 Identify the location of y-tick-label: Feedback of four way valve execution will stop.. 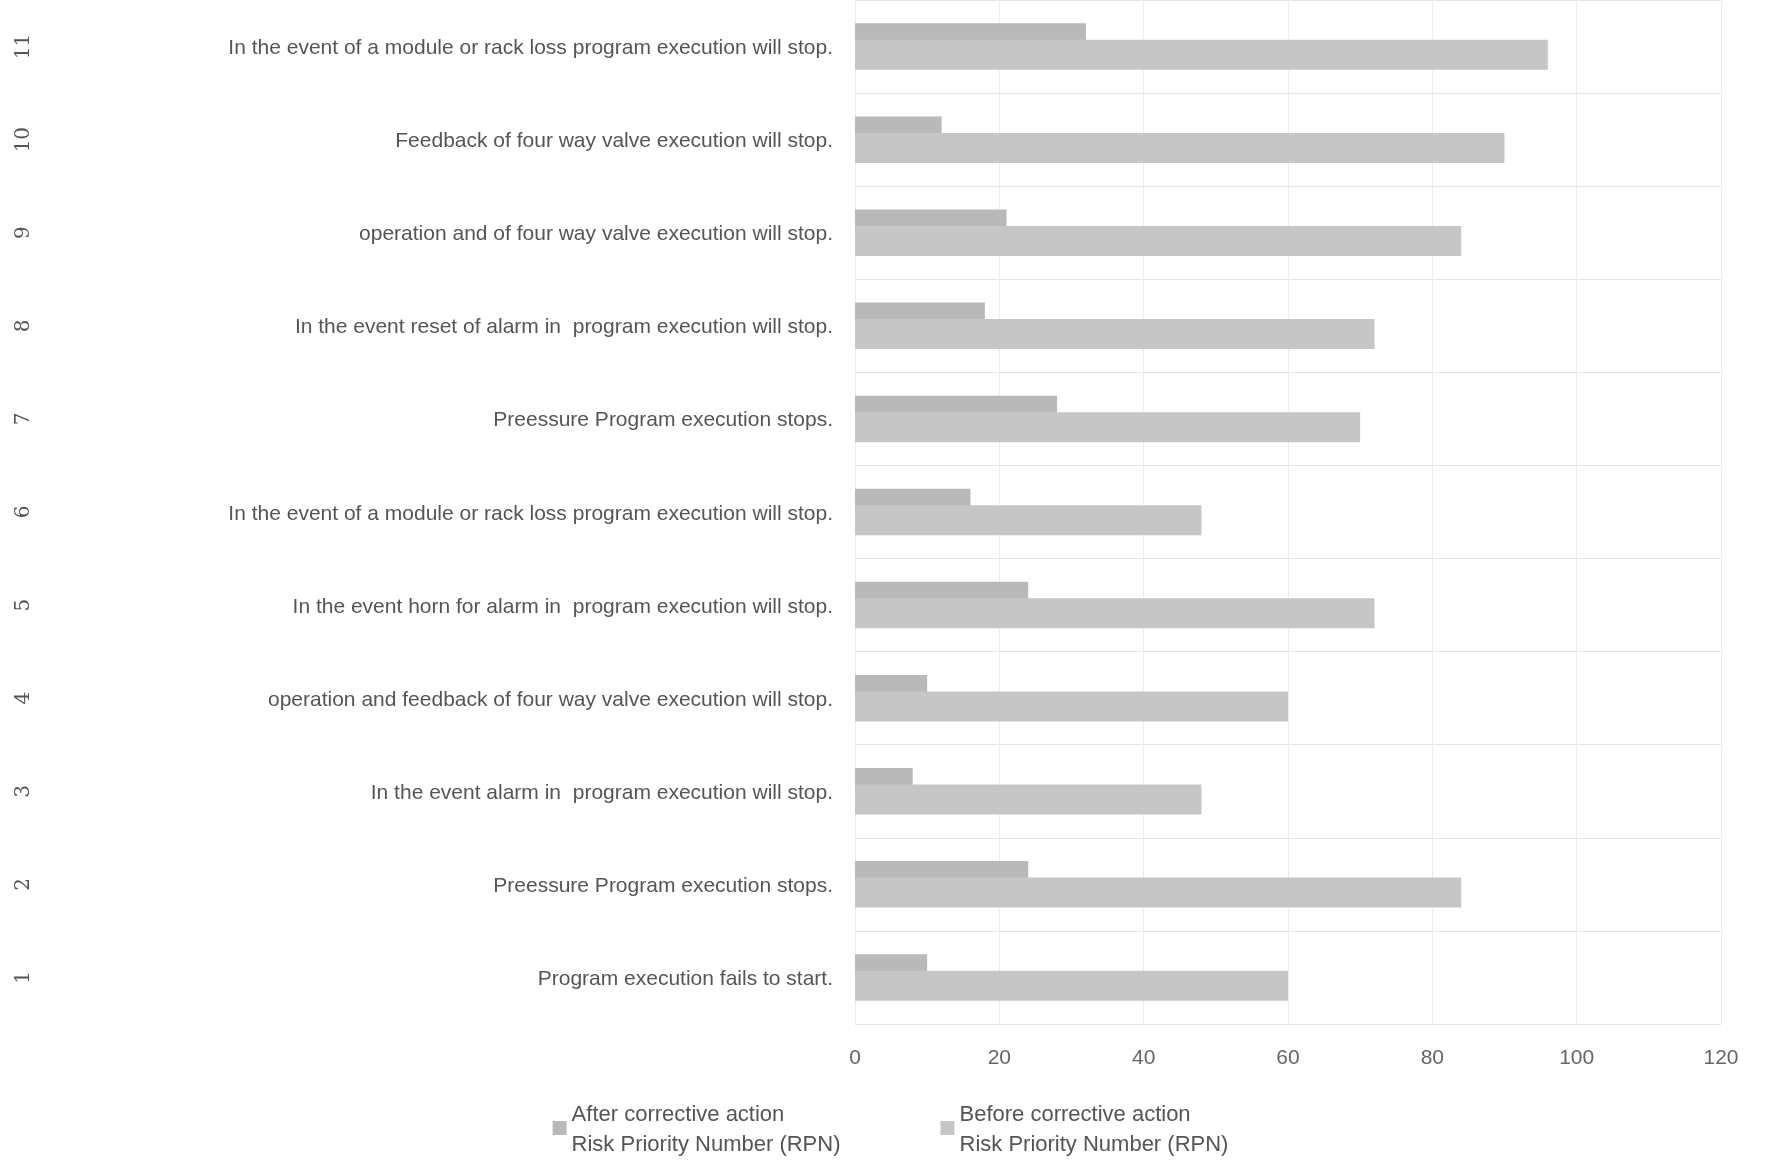
(614, 140).